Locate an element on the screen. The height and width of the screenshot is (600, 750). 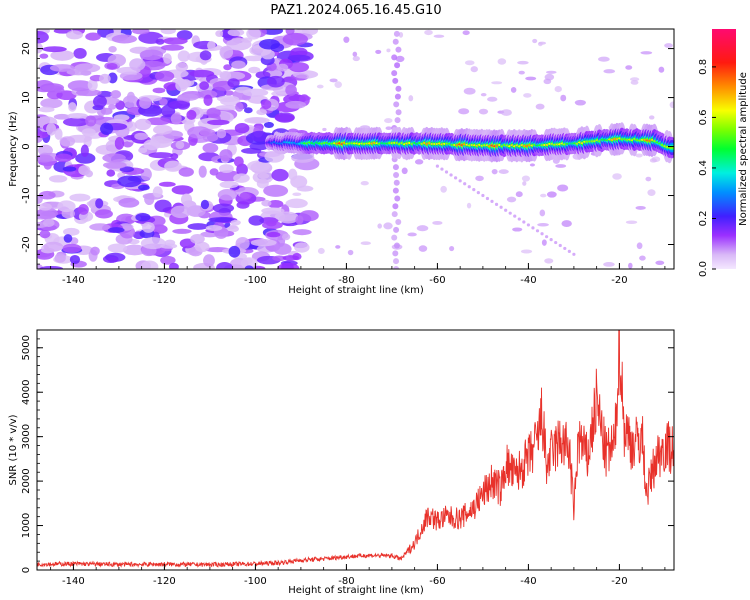
snr-x-axis: -140 -120 -100 -80 -60 -40 -20 is located at coordinates (358, 575).